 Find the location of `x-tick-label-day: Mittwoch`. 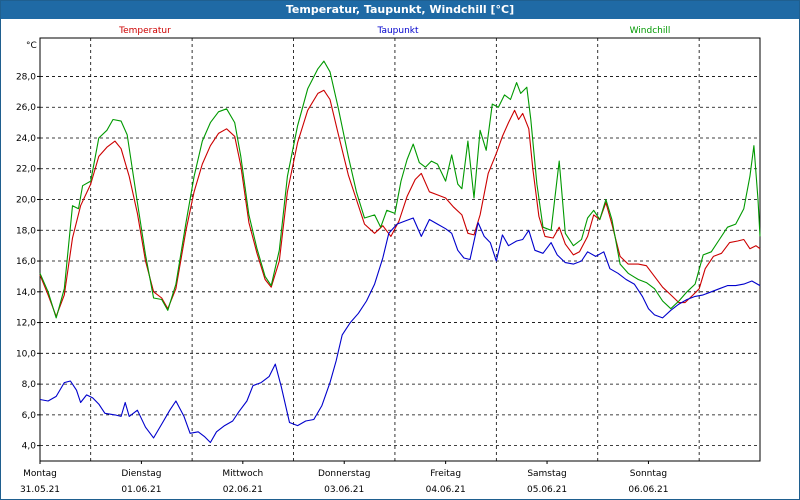

x-tick-label-day: Mittwoch is located at coordinates (242, 474).